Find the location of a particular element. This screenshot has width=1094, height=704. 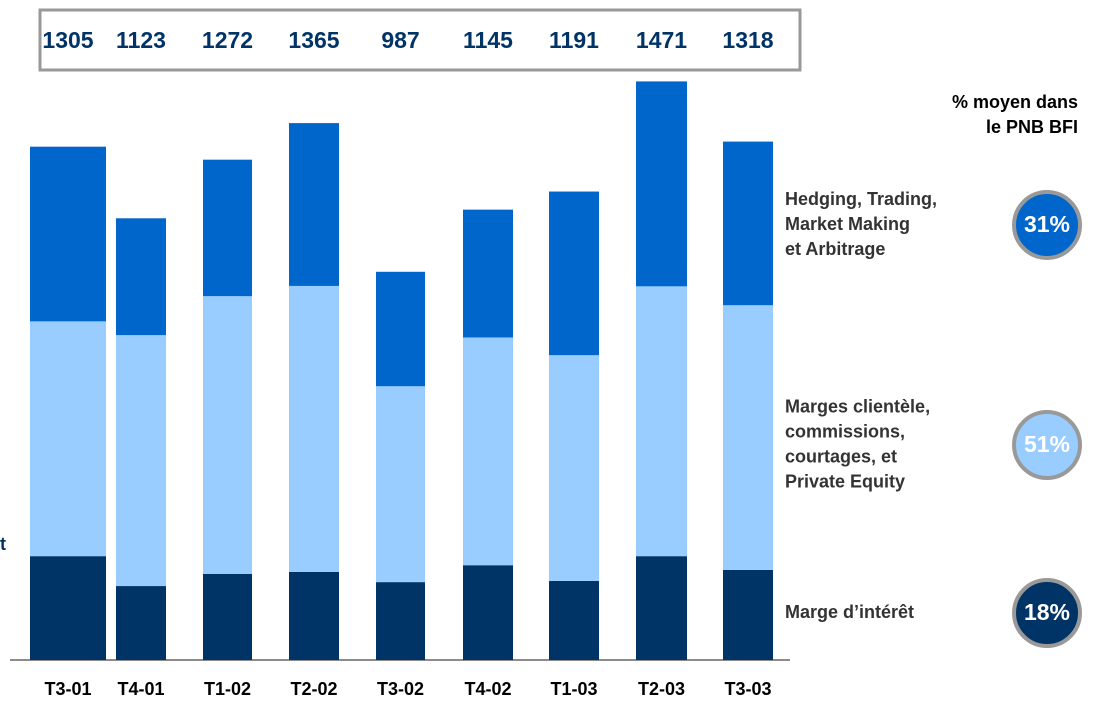

totals-box is located at coordinates (420, 40).